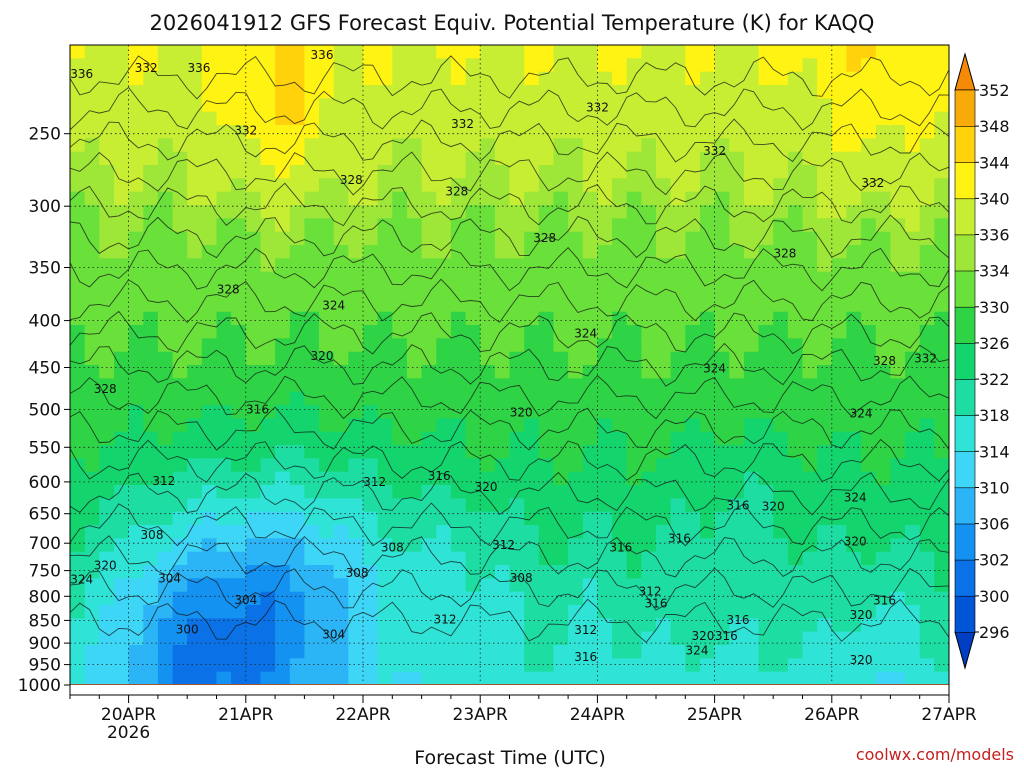 The height and width of the screenshot is (768, 1024). Describe the element at coordinates (925, 359) in the screenshot. I see `contour-label: 332` at that location.